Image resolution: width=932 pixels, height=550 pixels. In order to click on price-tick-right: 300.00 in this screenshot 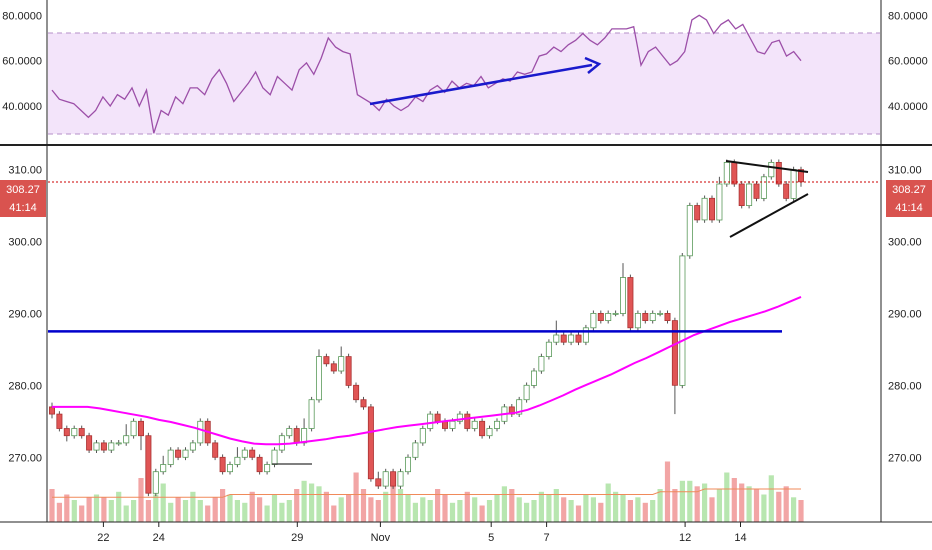, I will do `click(905, 243)`.